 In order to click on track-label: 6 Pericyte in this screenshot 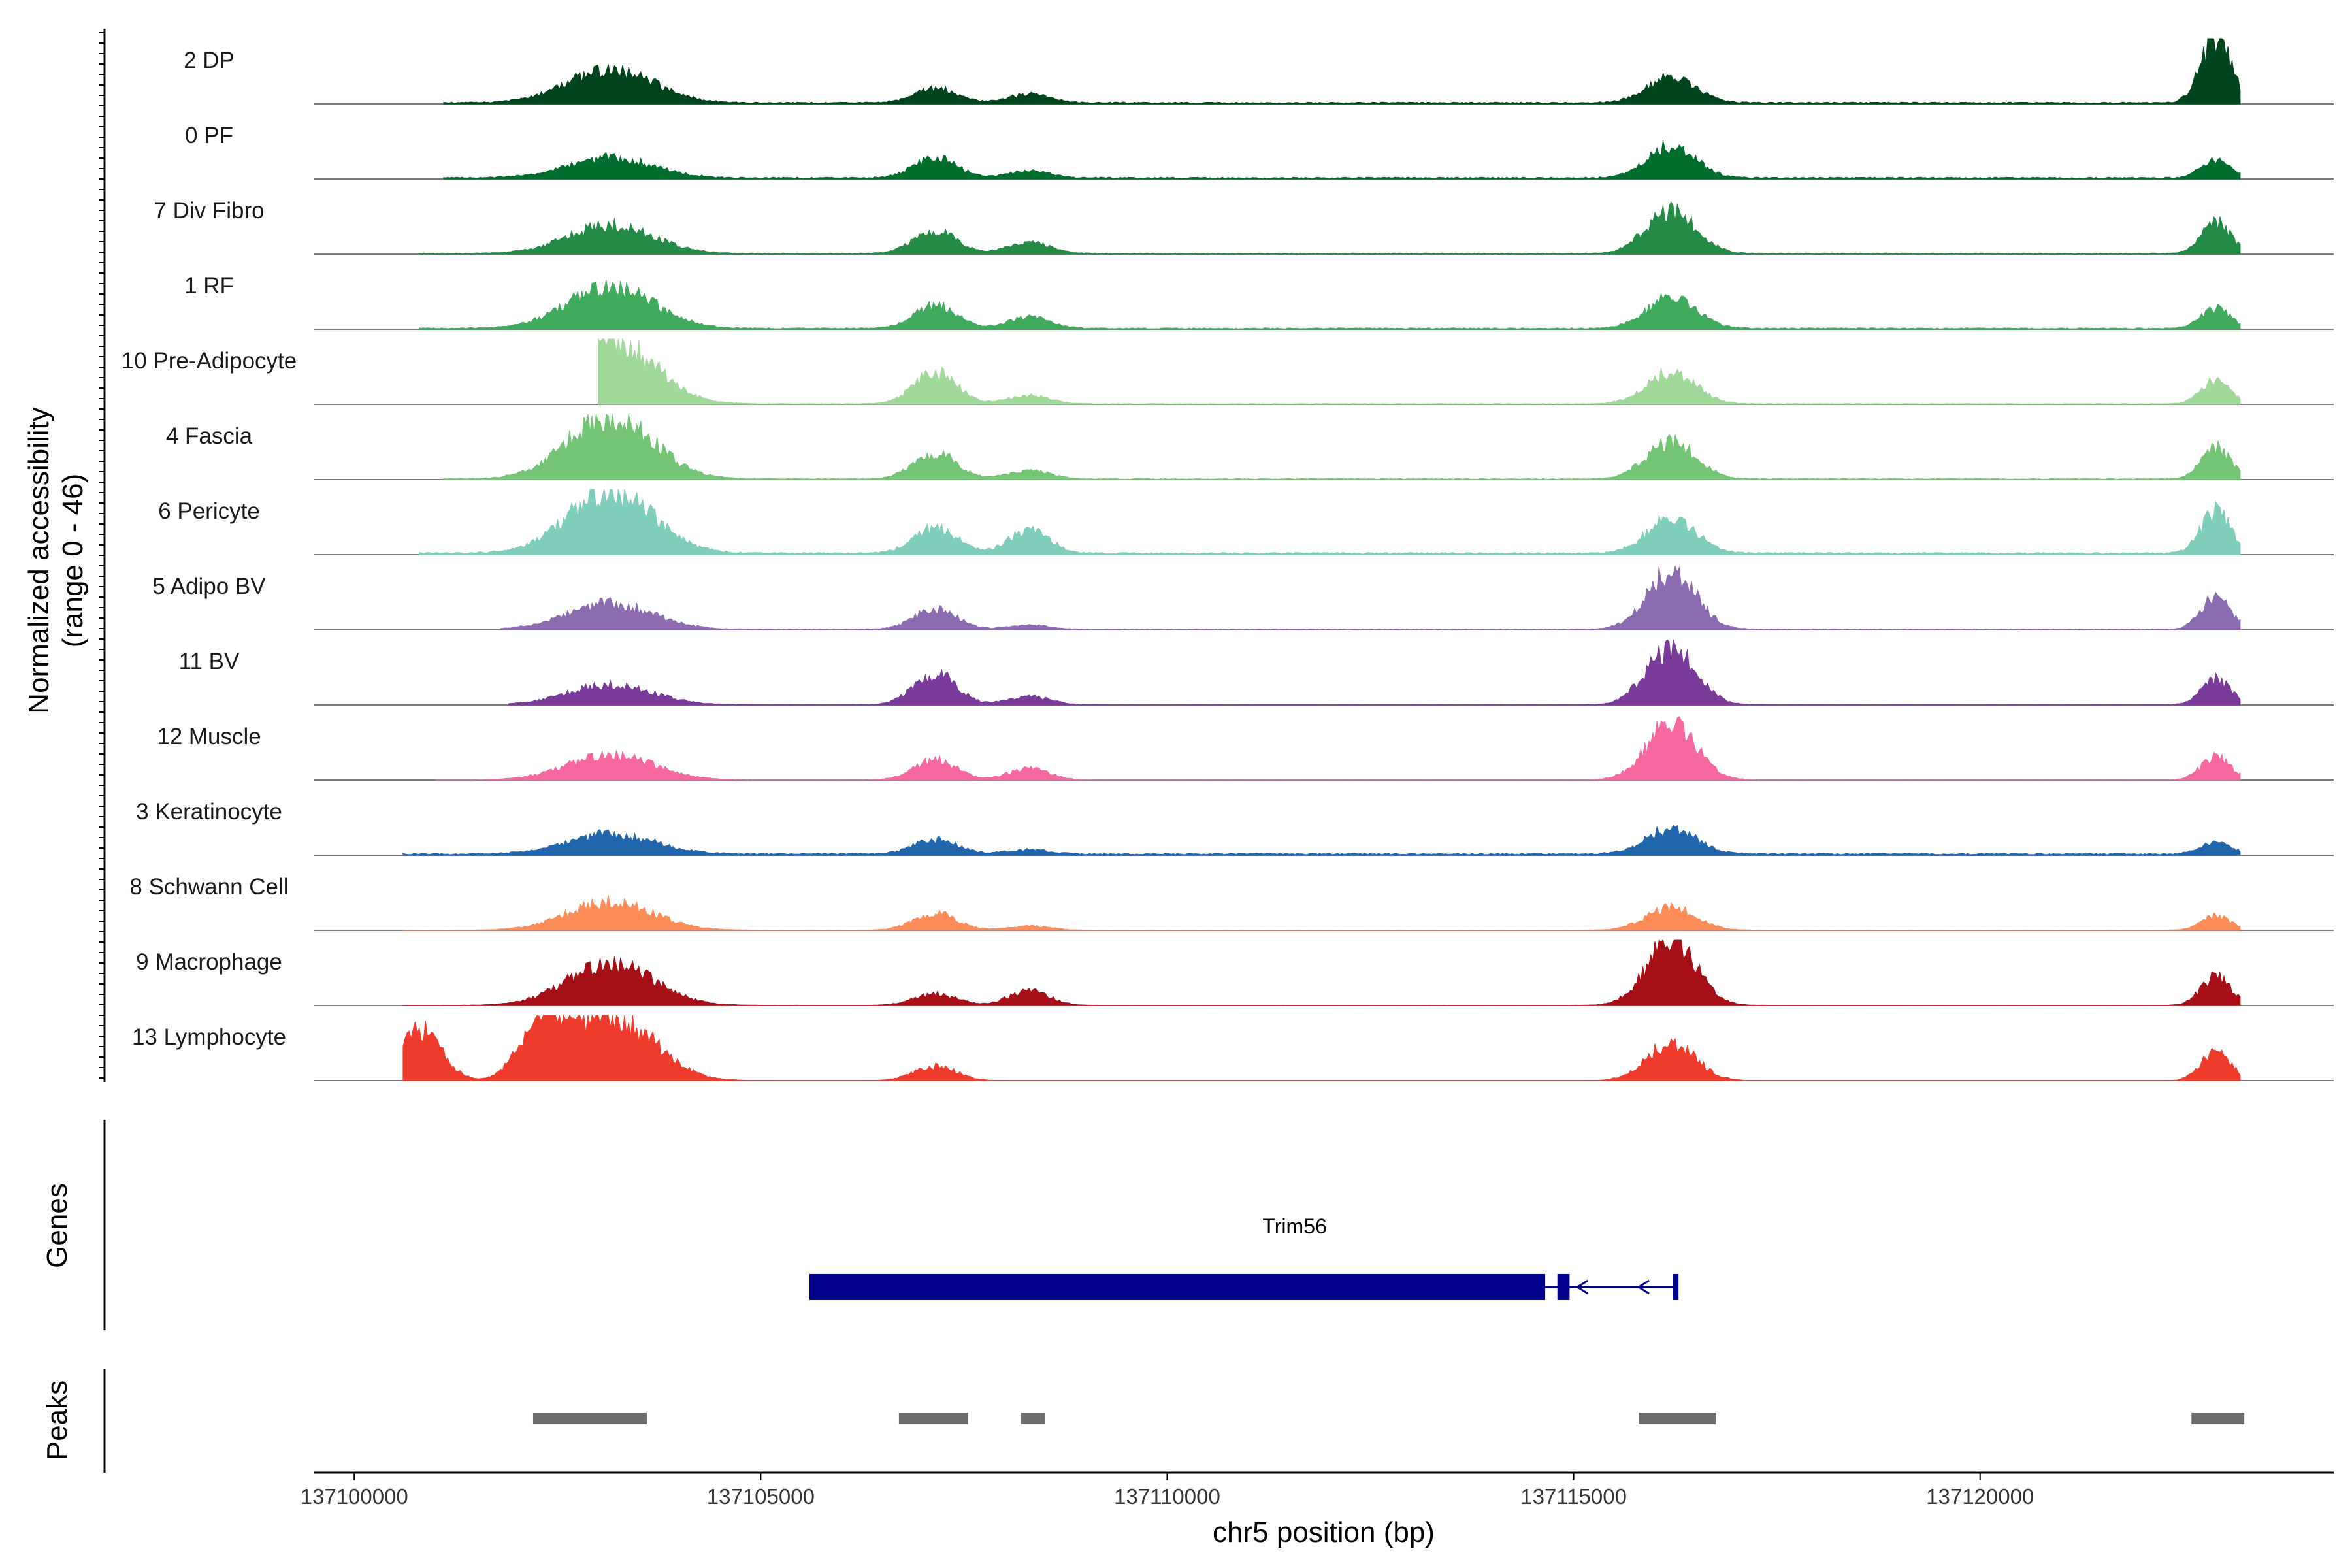, I will do `click(209, 511)`.